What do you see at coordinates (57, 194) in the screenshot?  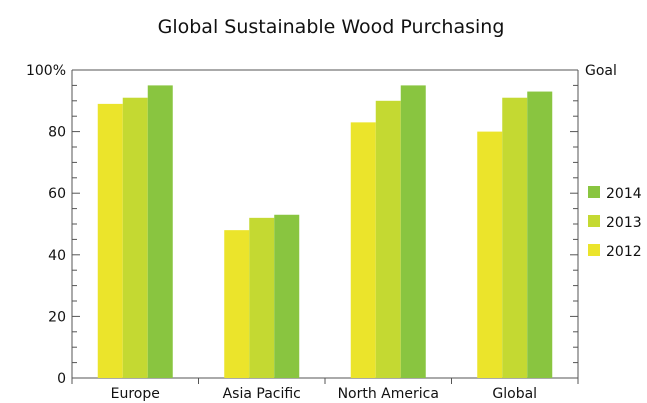 I see `y-tick-label: 60` at bounding box center [57, 194].